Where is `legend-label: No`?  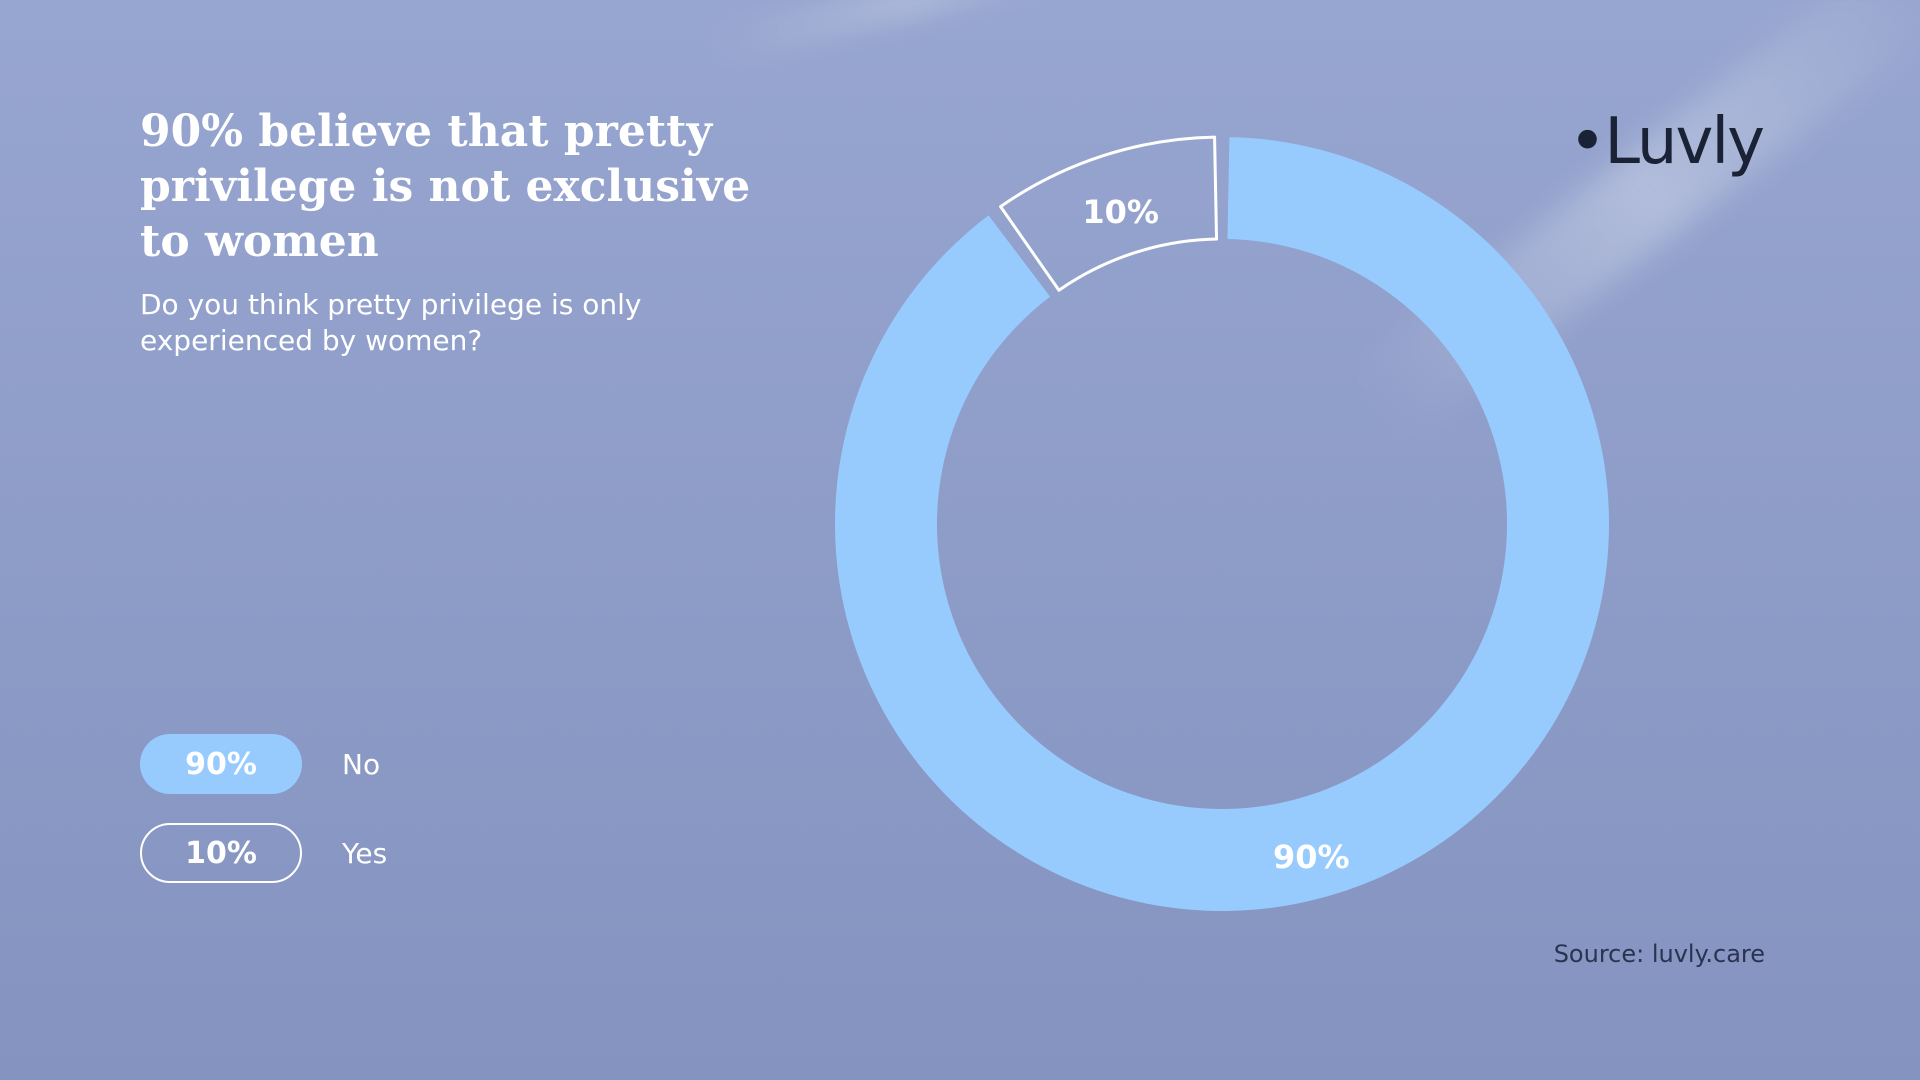
legend-label: No is located at coordinates (361, 764).